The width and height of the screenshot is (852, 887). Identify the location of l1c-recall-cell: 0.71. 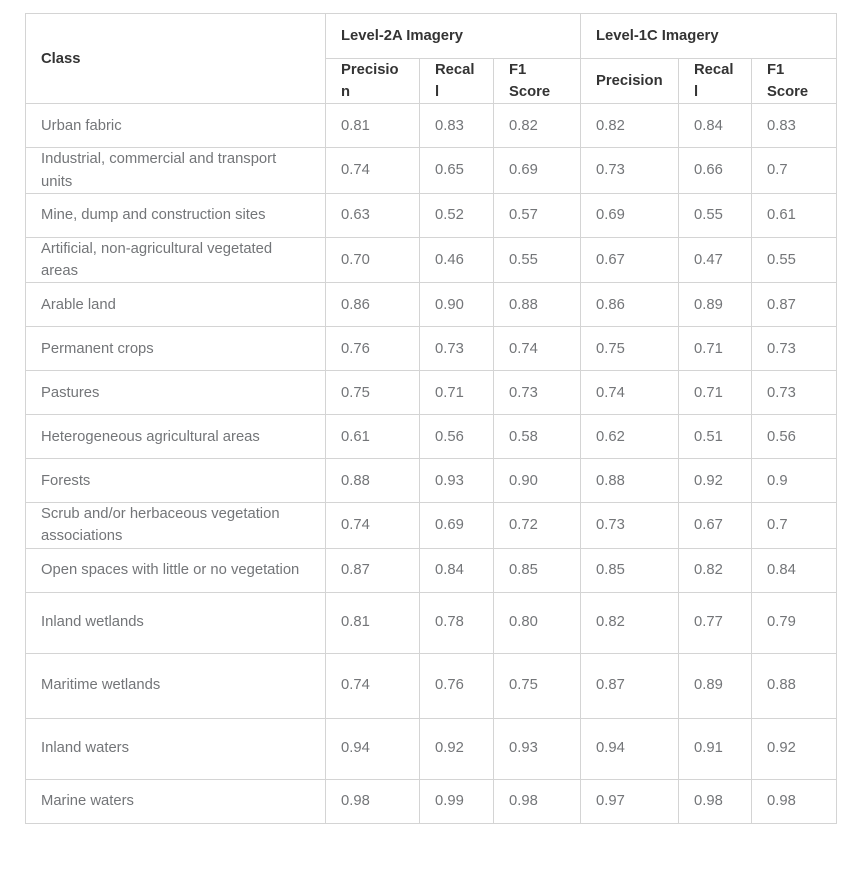
(715, 393).